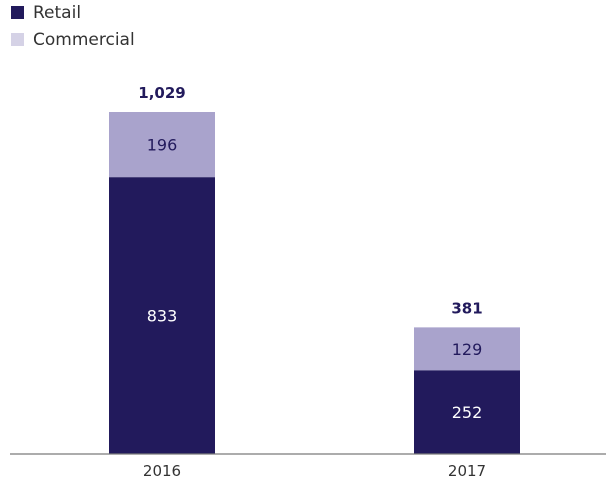 The image size is (616, 480). I want to click on legend-label-retail: Retail, so click(57, 13).